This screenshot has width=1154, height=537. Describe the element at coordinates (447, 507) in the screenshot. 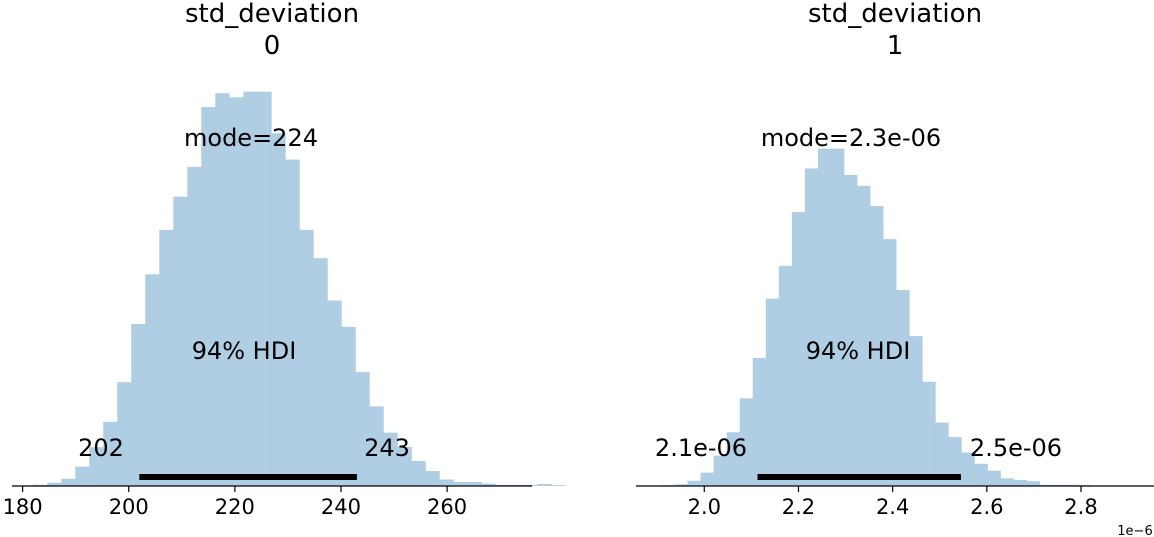

I see `x-tick-label: 260` at that location.